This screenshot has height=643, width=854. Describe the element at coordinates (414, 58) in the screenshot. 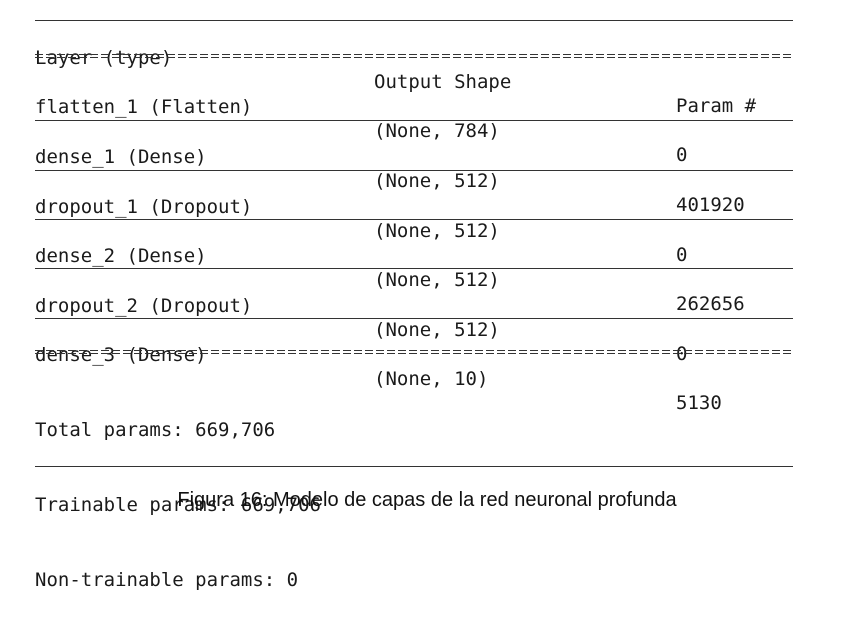

I see `header-double-rule` at that location.